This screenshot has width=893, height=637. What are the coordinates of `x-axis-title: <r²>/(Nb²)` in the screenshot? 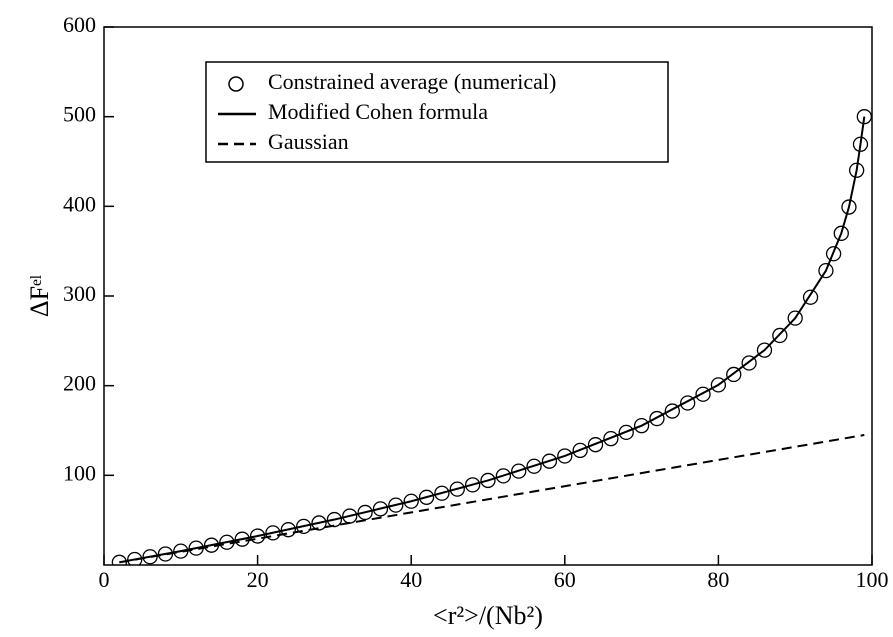 It's located at (488, 615).